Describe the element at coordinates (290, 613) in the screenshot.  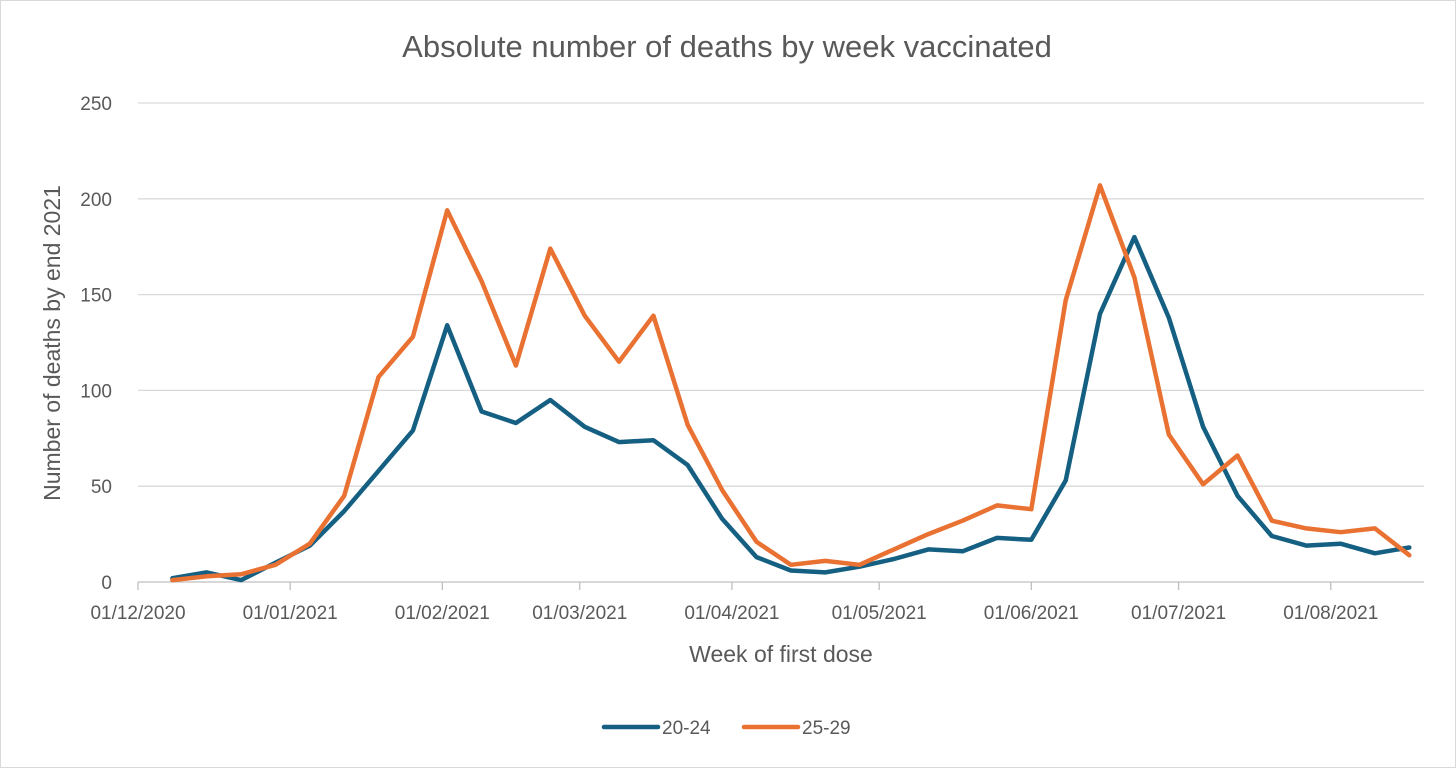
I see `x-tick-label: 01/01/2021` at that location.